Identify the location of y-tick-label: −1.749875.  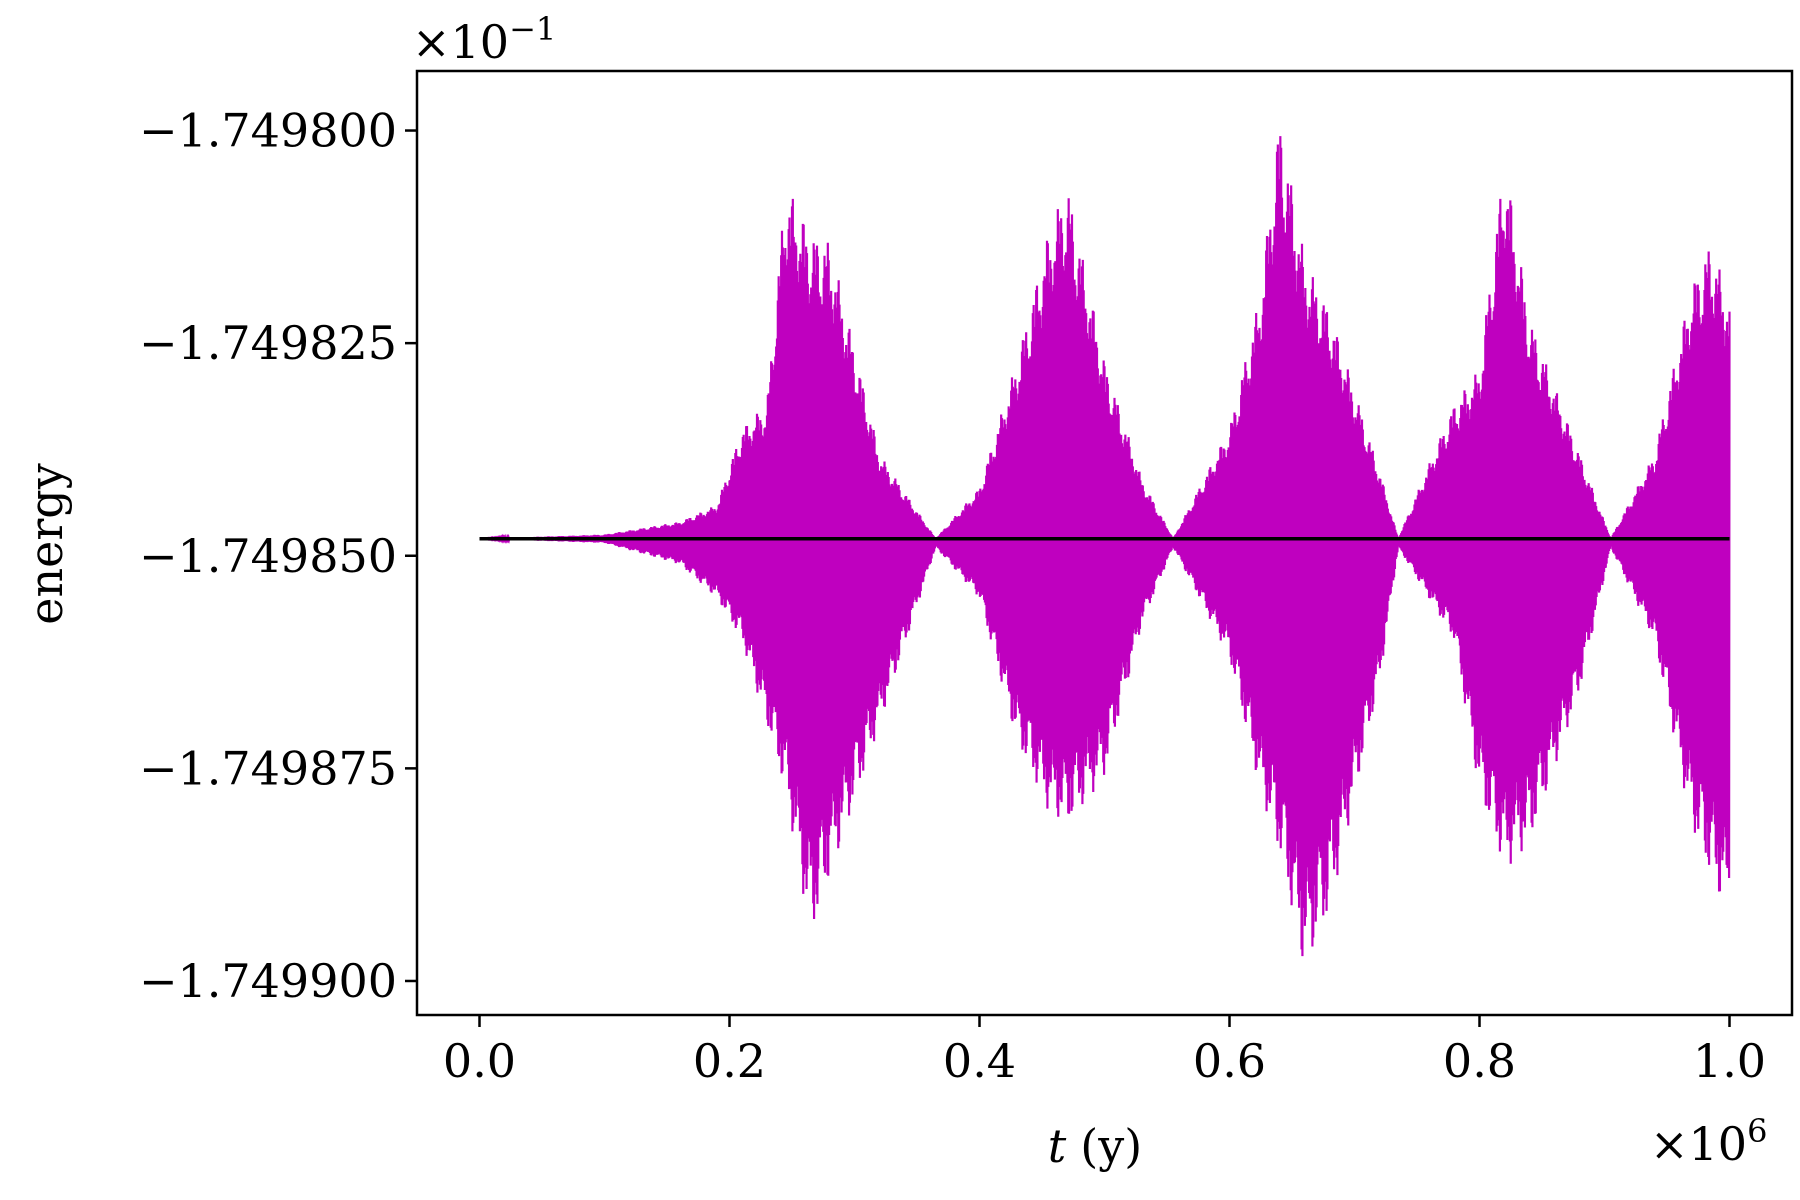
(268, 768).